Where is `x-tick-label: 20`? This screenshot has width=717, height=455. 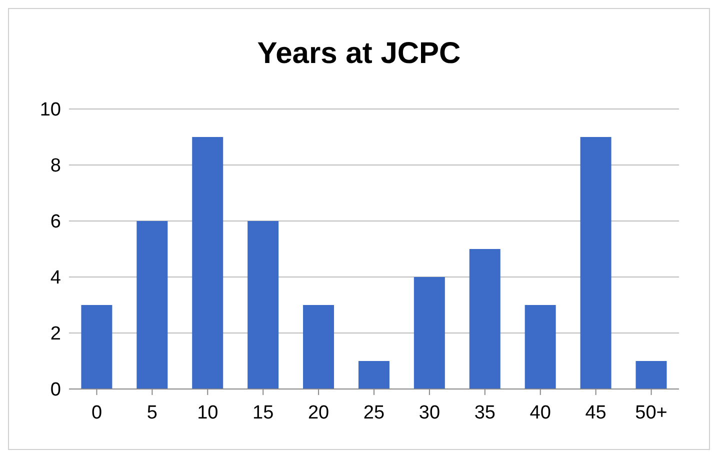
x-tick-label: 20 is located at coordinates (319, 413).